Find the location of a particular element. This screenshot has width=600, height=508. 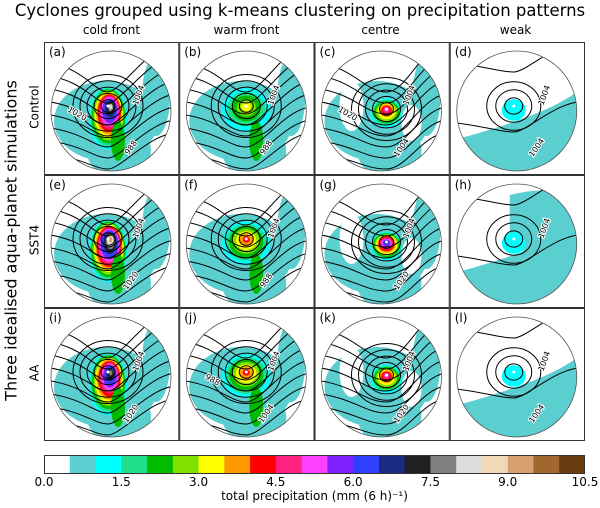

panel-label: (i) is located at coordinates (55, 318).